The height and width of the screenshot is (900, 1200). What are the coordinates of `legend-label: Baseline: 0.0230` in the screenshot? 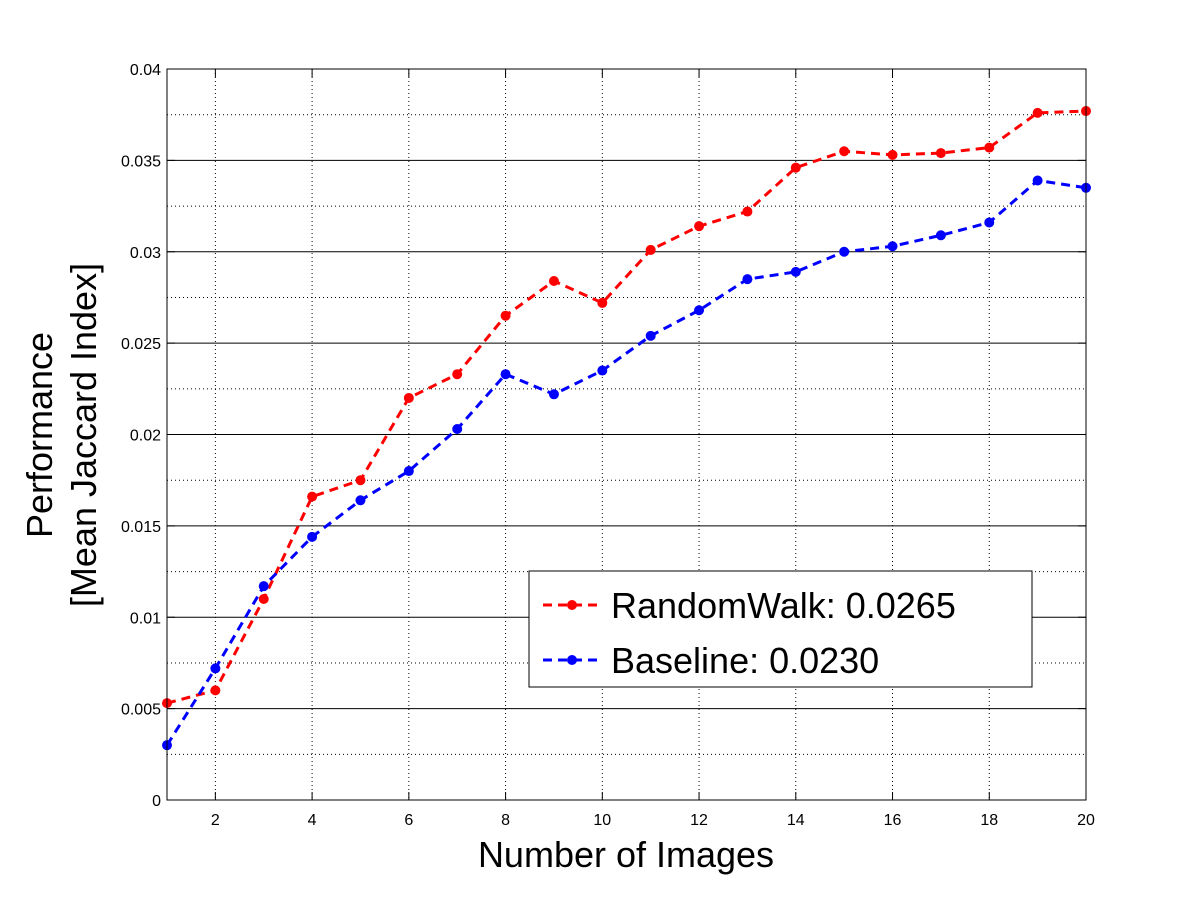 It's located at (745, 660).